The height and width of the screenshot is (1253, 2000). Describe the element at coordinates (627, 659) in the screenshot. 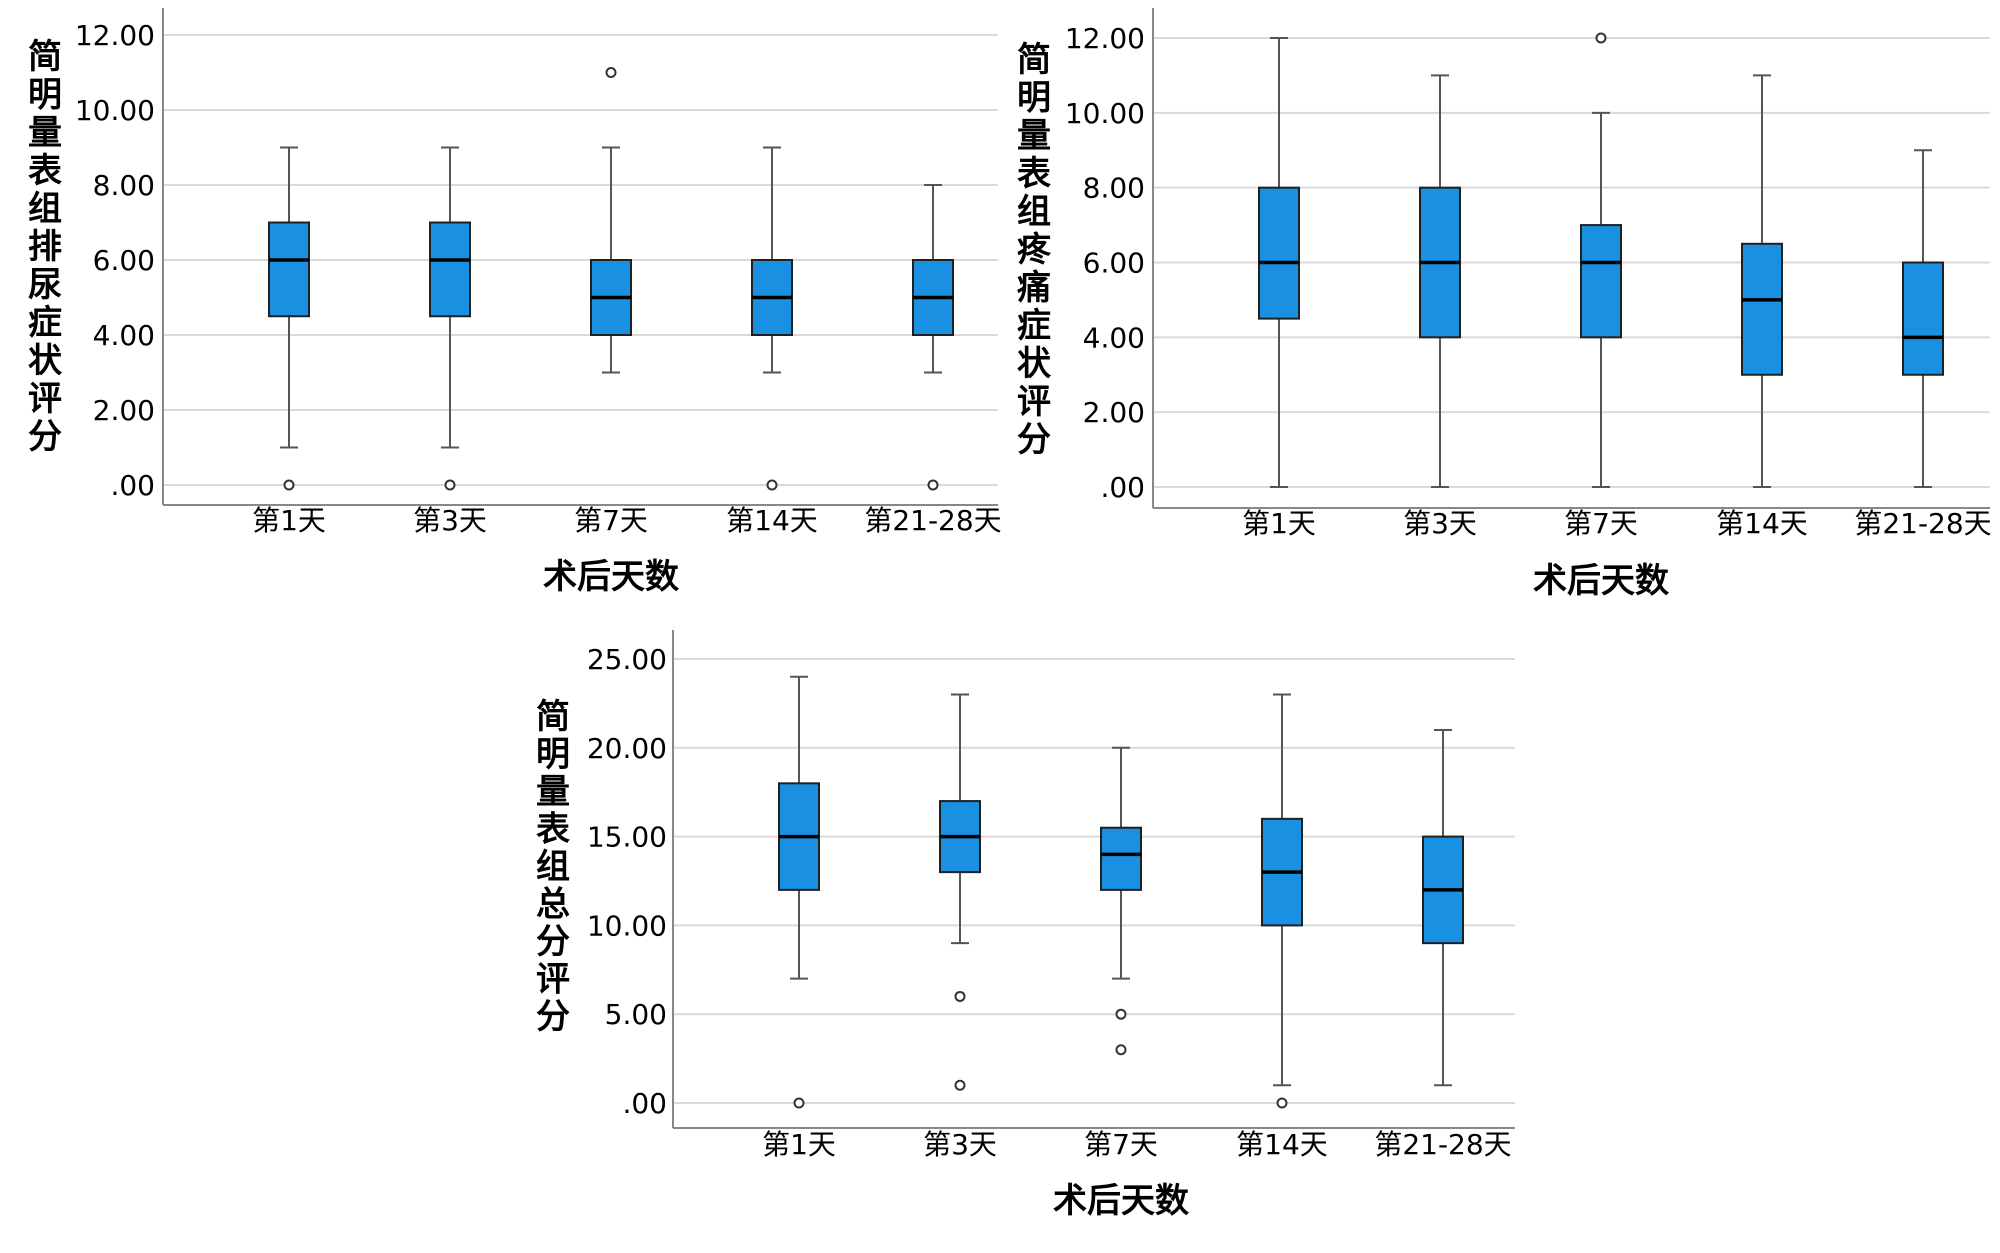

I see `y-tick-label: 25.00` at that location.